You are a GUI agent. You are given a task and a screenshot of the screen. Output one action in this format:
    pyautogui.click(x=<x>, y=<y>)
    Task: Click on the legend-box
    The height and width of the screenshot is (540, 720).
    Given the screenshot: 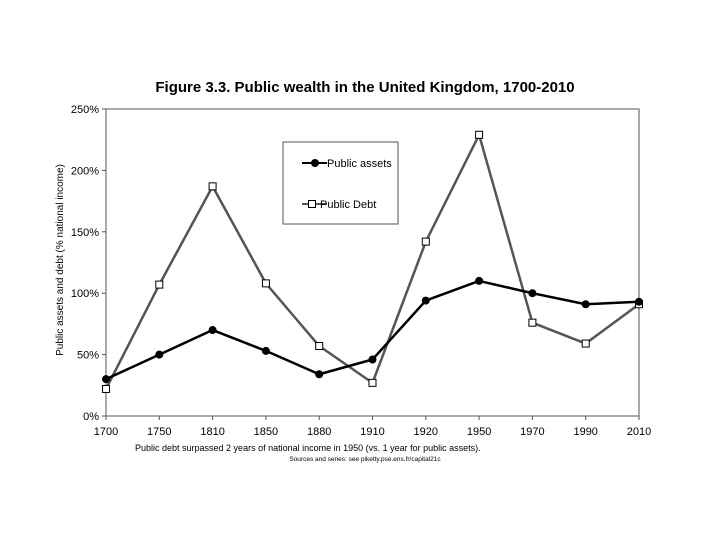 What is the action you would take?
    pyautogui.click(x=340, y=183)
    